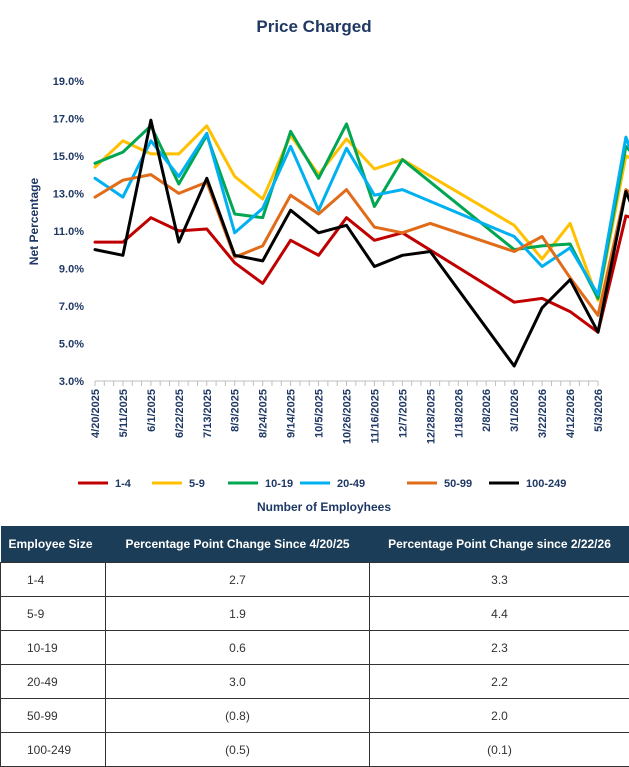 The image size is (629, 767). Describe the element at coordinates (279, 484) in the screenshot. I see `legend-label-10-19: 10-19` at that location.